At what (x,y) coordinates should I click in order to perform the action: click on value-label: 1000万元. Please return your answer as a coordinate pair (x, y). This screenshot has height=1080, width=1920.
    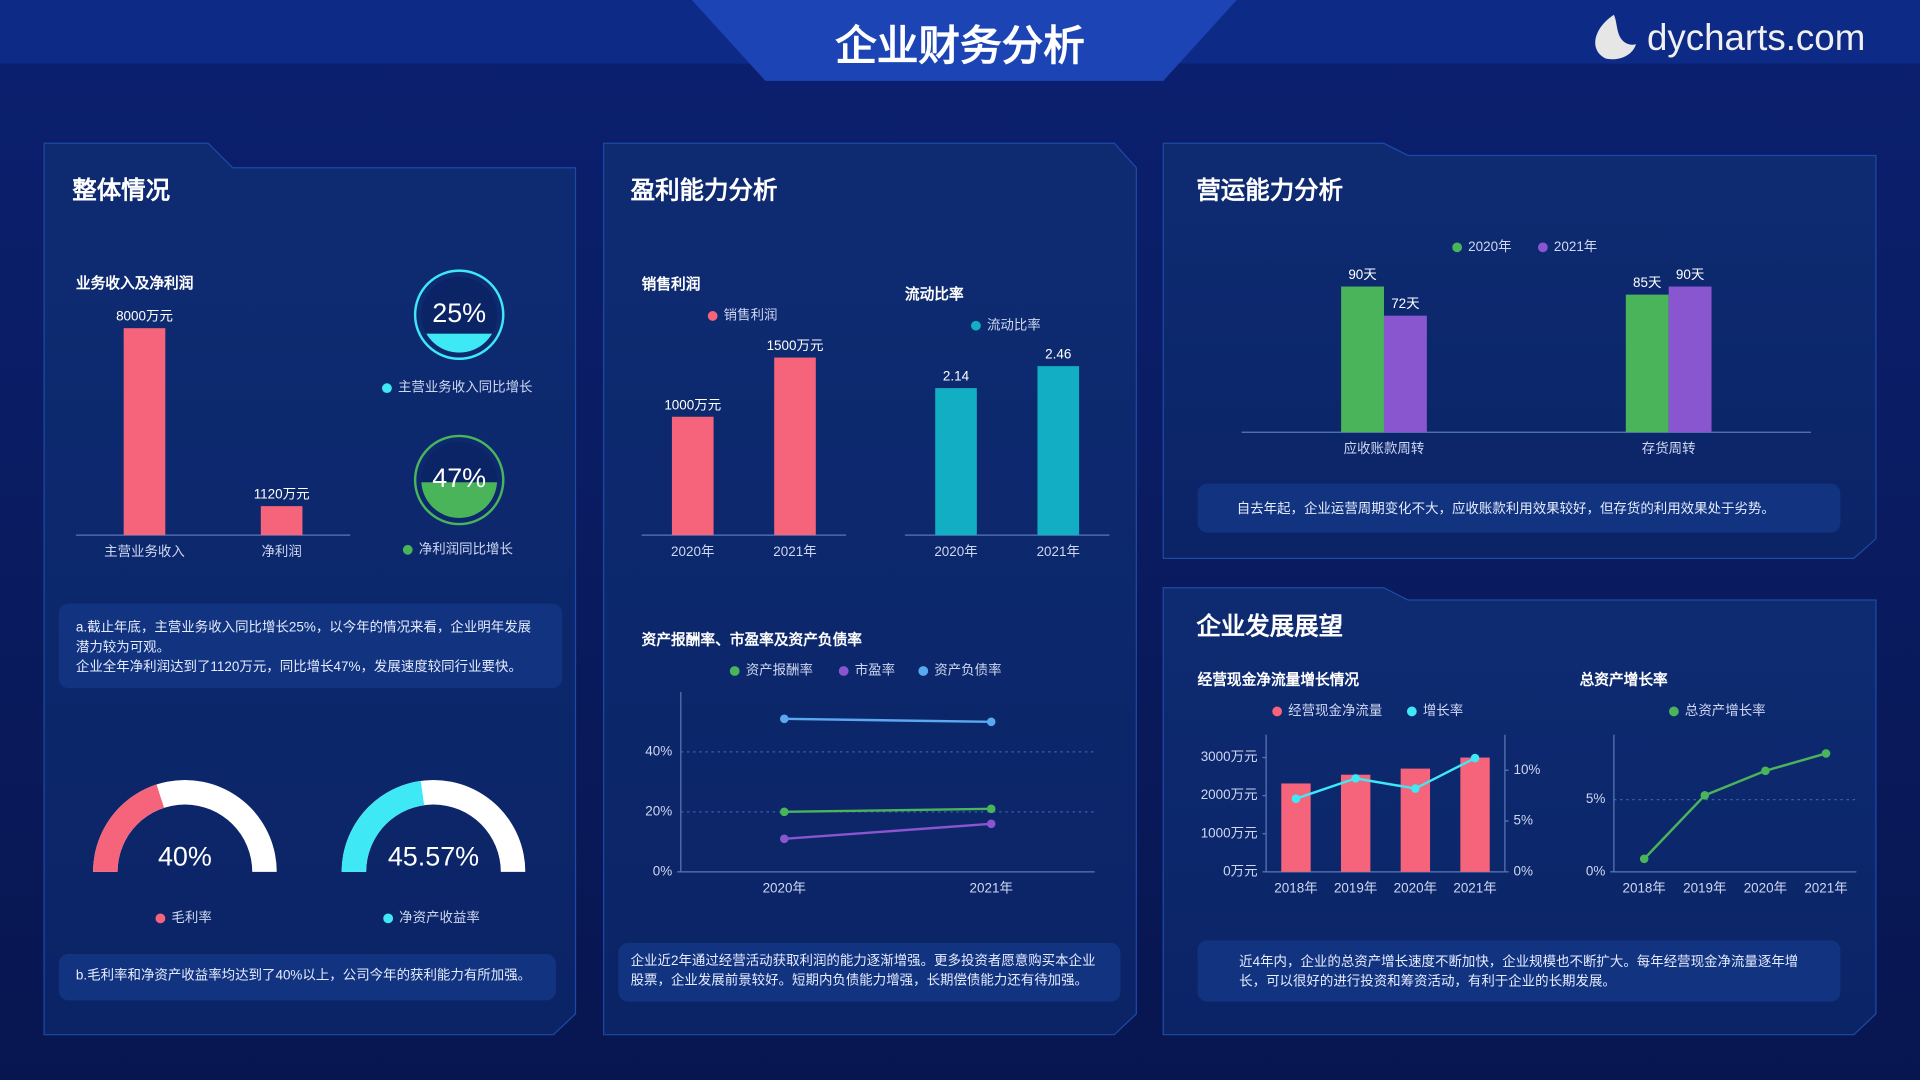
    Looking at the image, I should click on (692, 404).